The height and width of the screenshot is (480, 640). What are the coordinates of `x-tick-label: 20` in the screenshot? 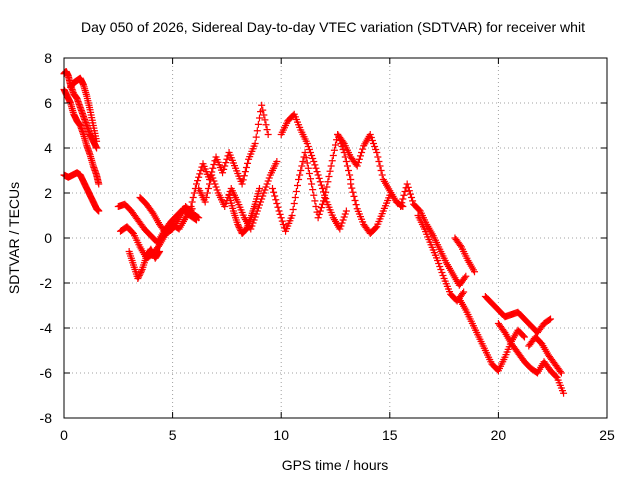 It's located at (499, 435).